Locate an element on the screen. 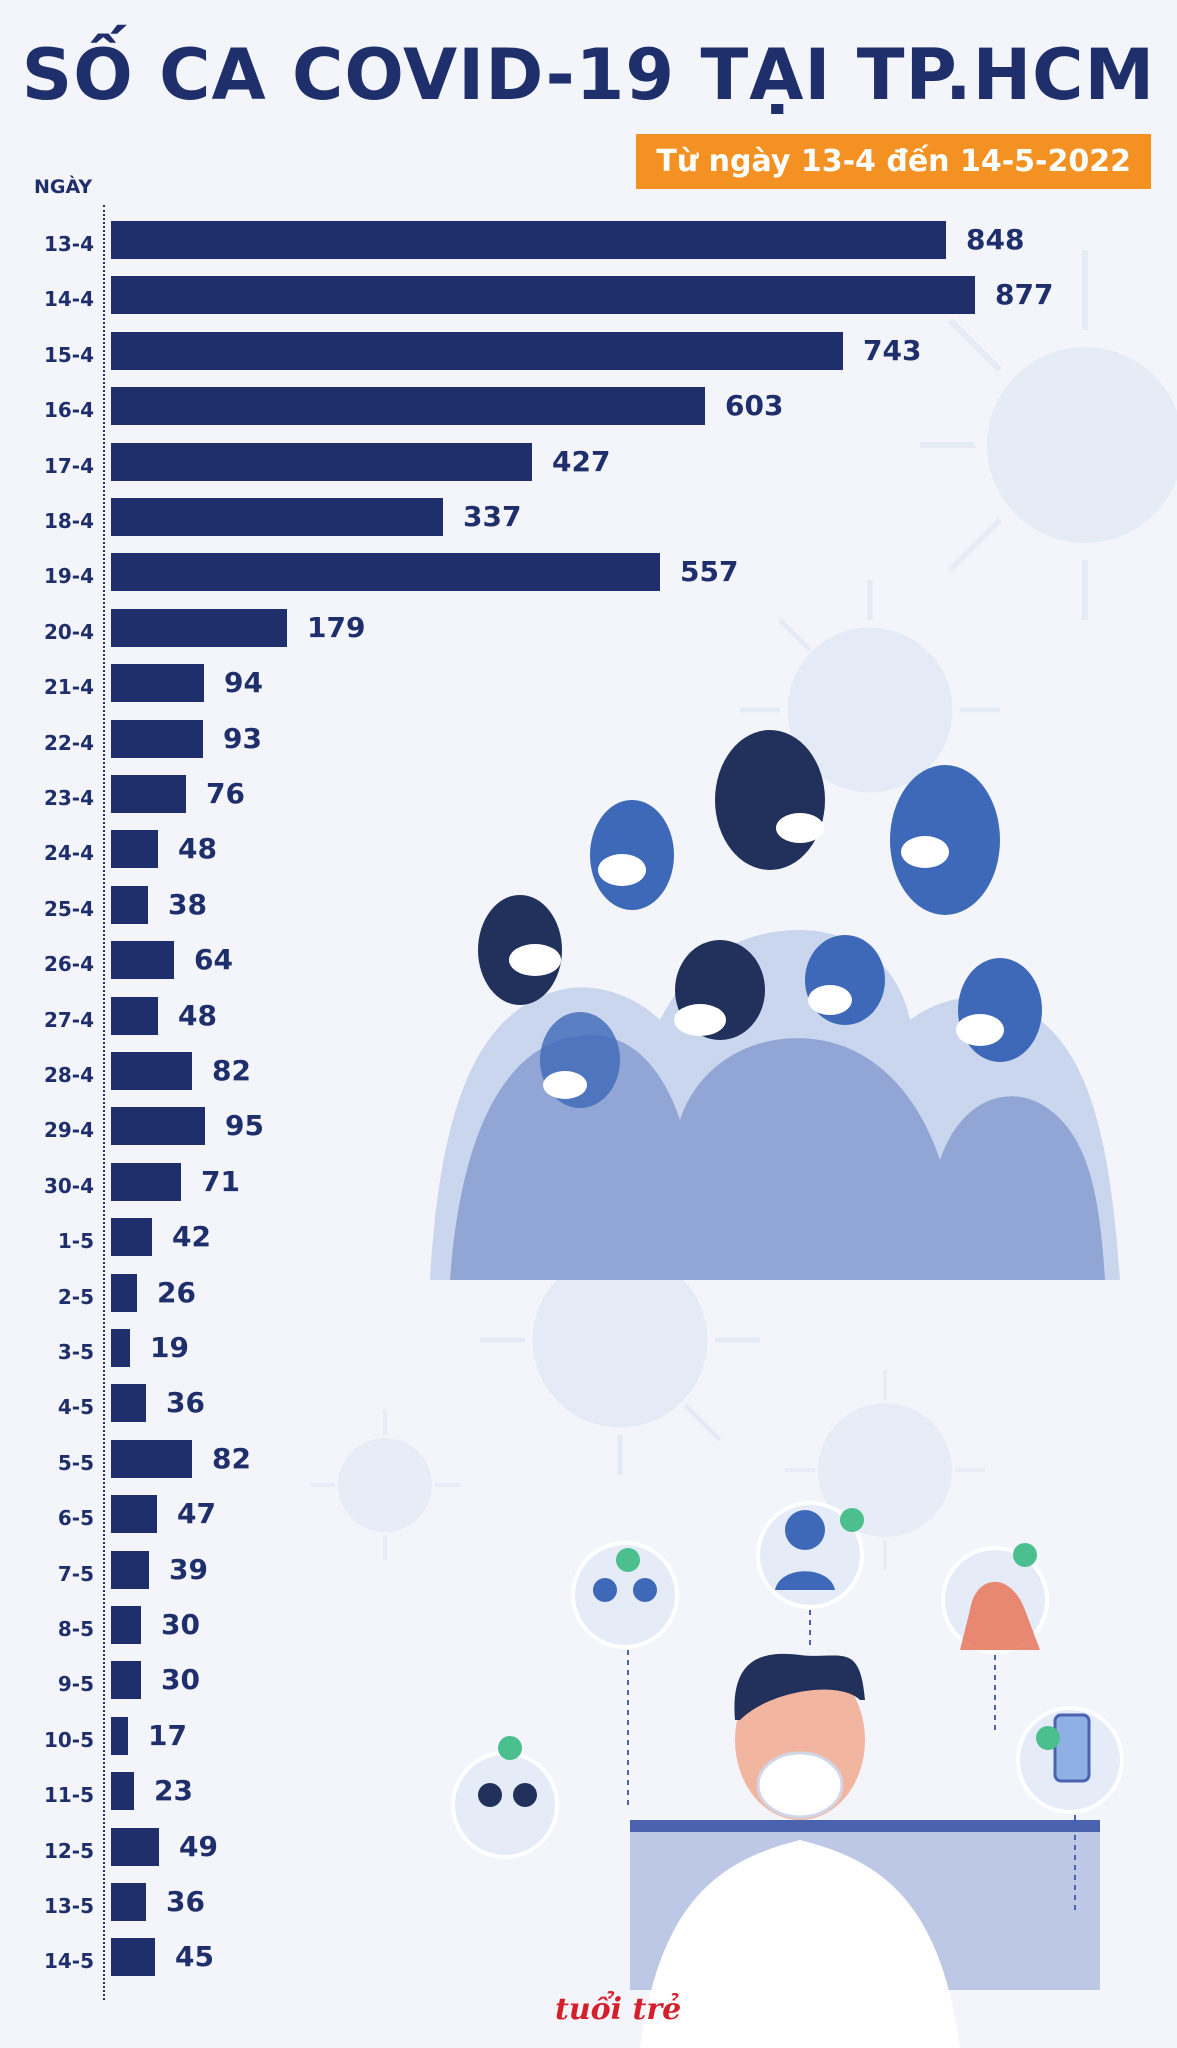 This screenshot has height=2048, width=1177. category-label: 12-5 is located at coordinates (68, 1850).